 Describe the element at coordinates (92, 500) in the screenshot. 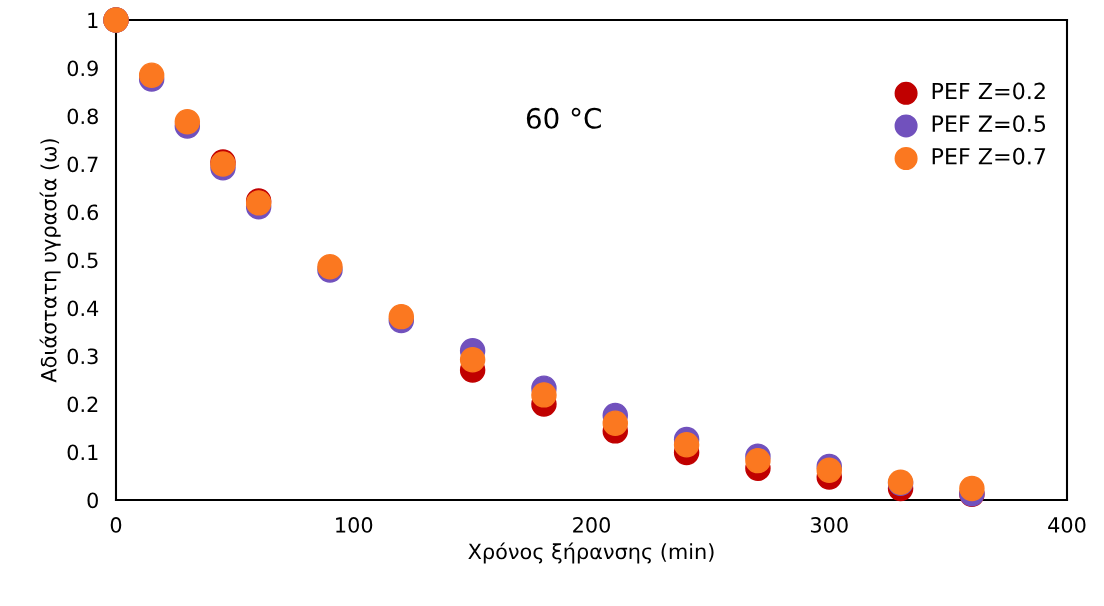

I see `y-tick-label: 0` at that location.